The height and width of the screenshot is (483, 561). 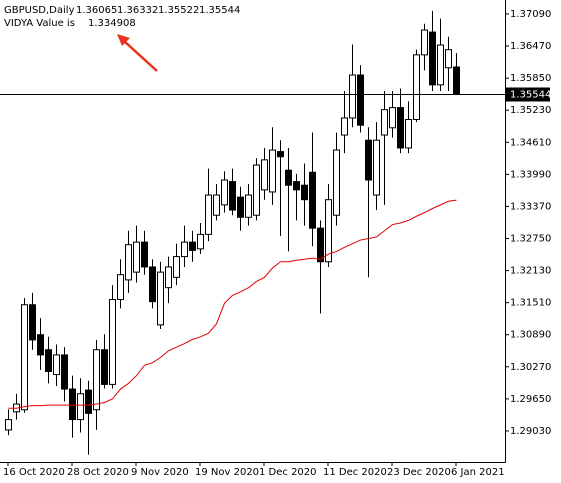 What do you see at coordinates (140, 56) in the screenshot?
I see `arrow-shaft` at bounding box center [140, 56].